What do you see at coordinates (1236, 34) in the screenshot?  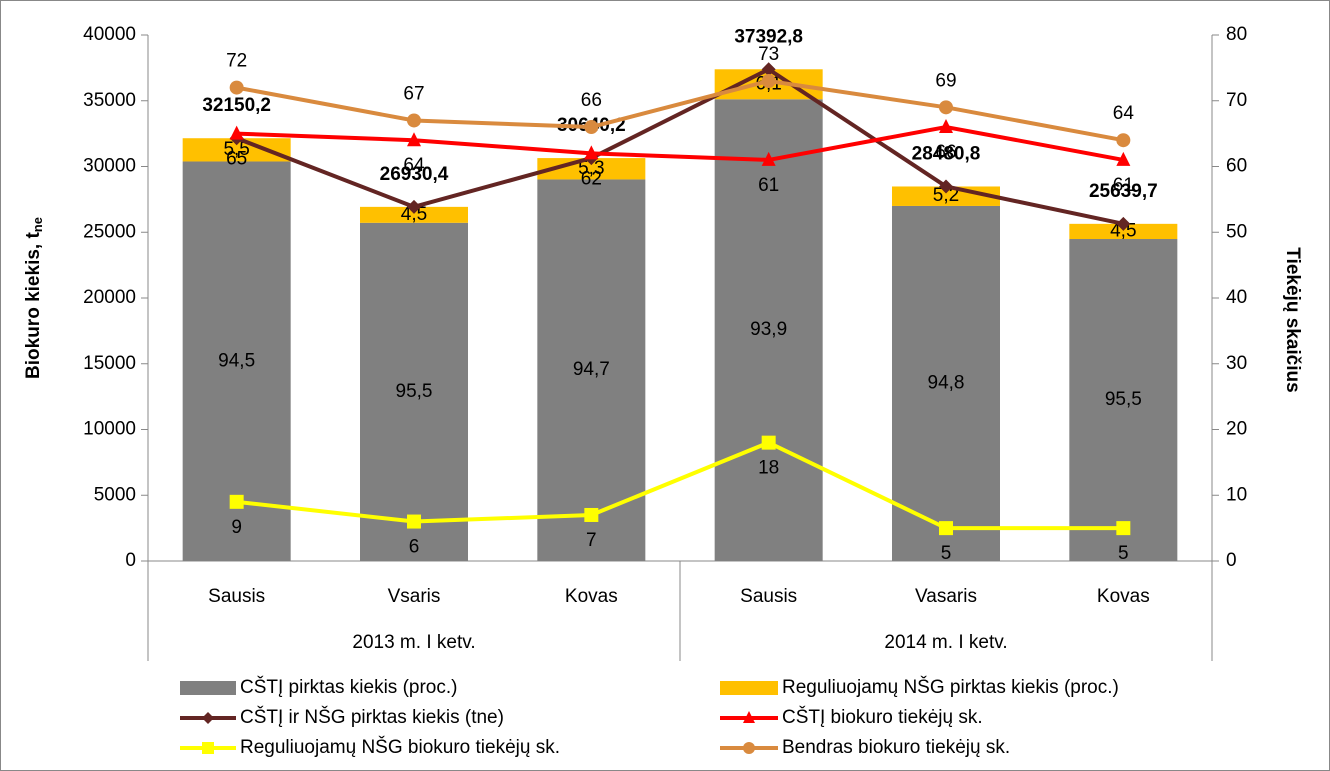 I see `y2-tick-label: 80` at bounding box center [1236, 34].